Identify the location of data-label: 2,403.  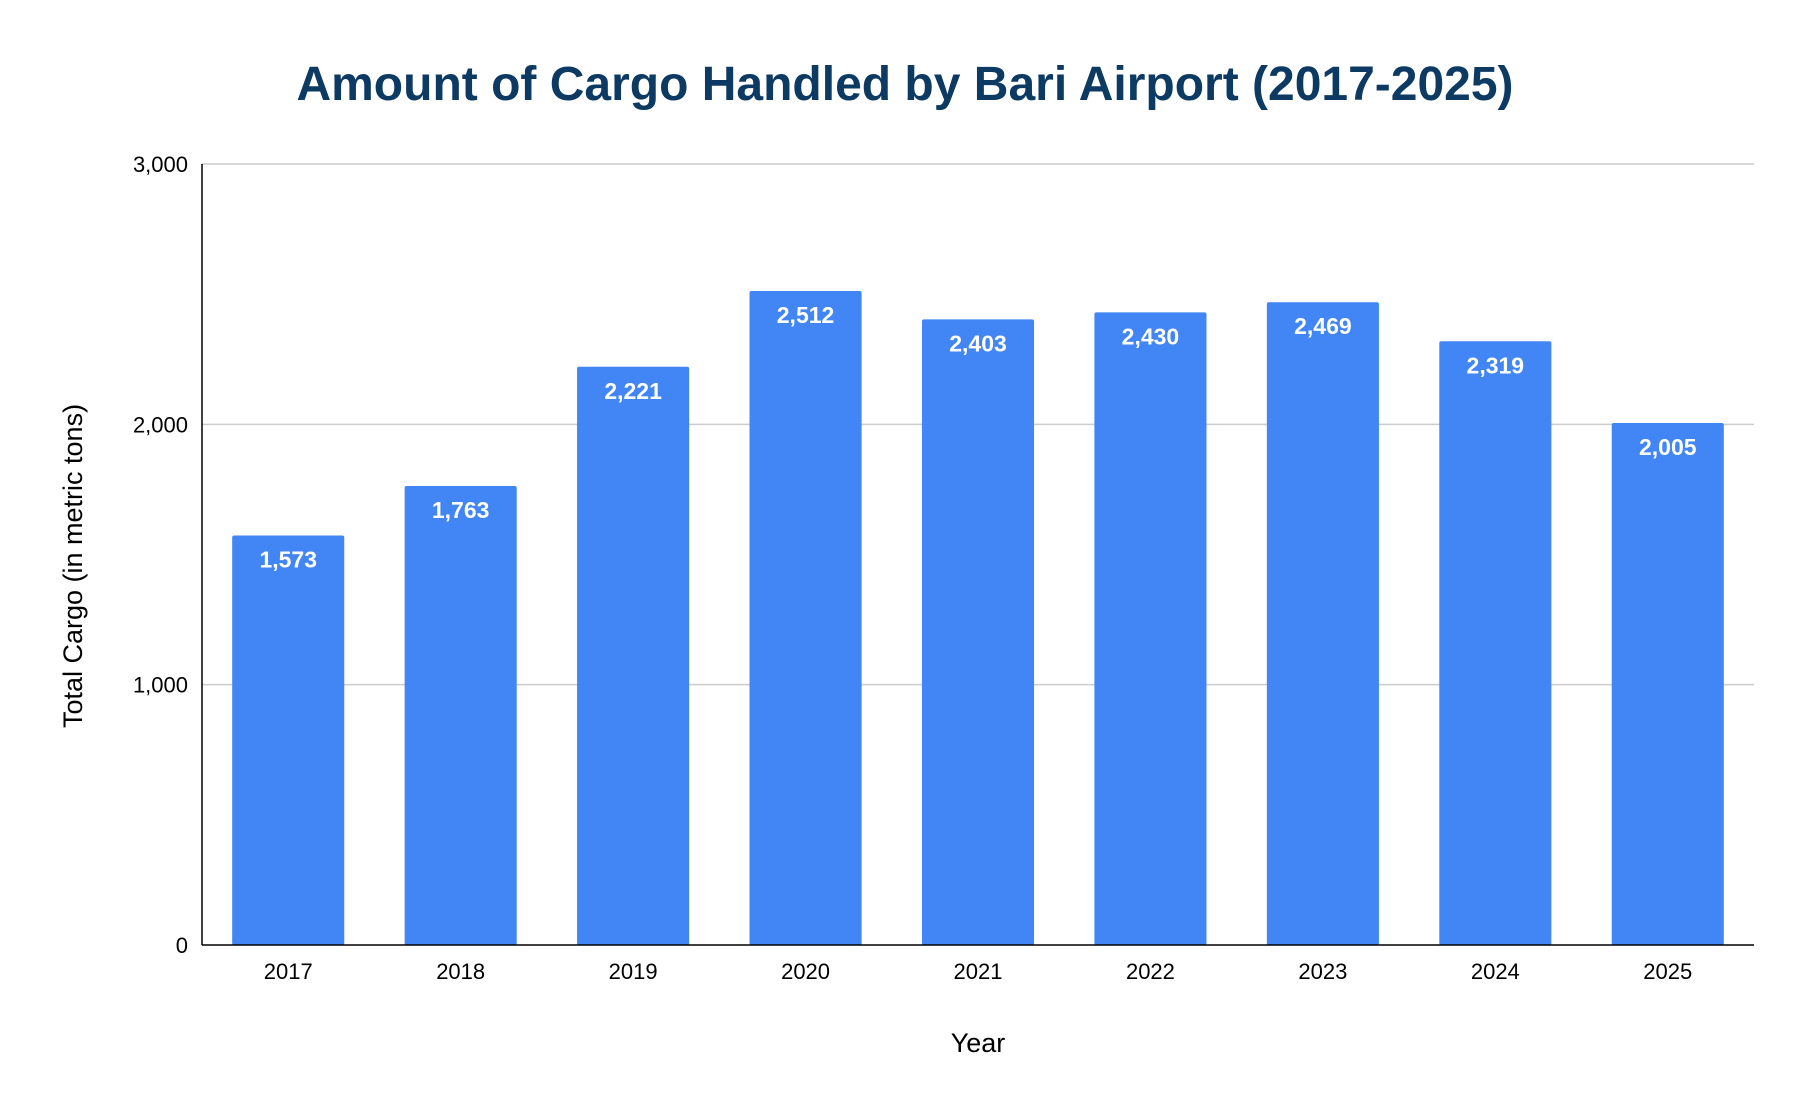
(978, 343).